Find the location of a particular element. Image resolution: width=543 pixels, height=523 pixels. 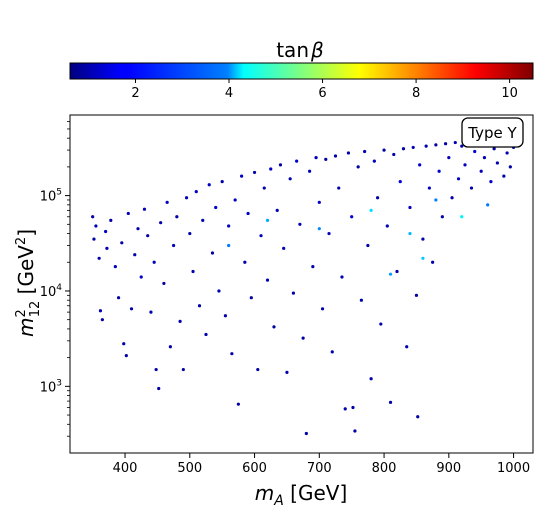

x-axis-title-main: m is located at coordinates (264, 493).